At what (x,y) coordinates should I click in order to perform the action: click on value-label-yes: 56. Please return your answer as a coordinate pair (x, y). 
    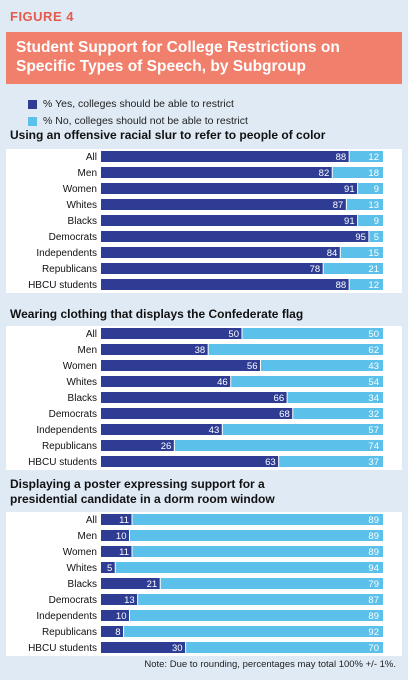
    Looking at the image, I should click on (252, 366).